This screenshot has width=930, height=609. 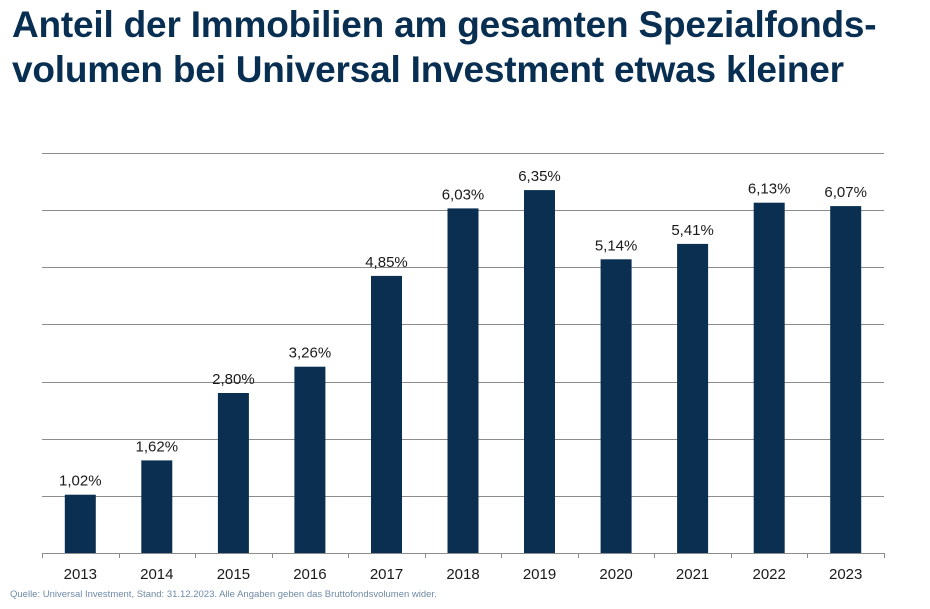 I want to click on bar-2022, so click(x=769, y=377).